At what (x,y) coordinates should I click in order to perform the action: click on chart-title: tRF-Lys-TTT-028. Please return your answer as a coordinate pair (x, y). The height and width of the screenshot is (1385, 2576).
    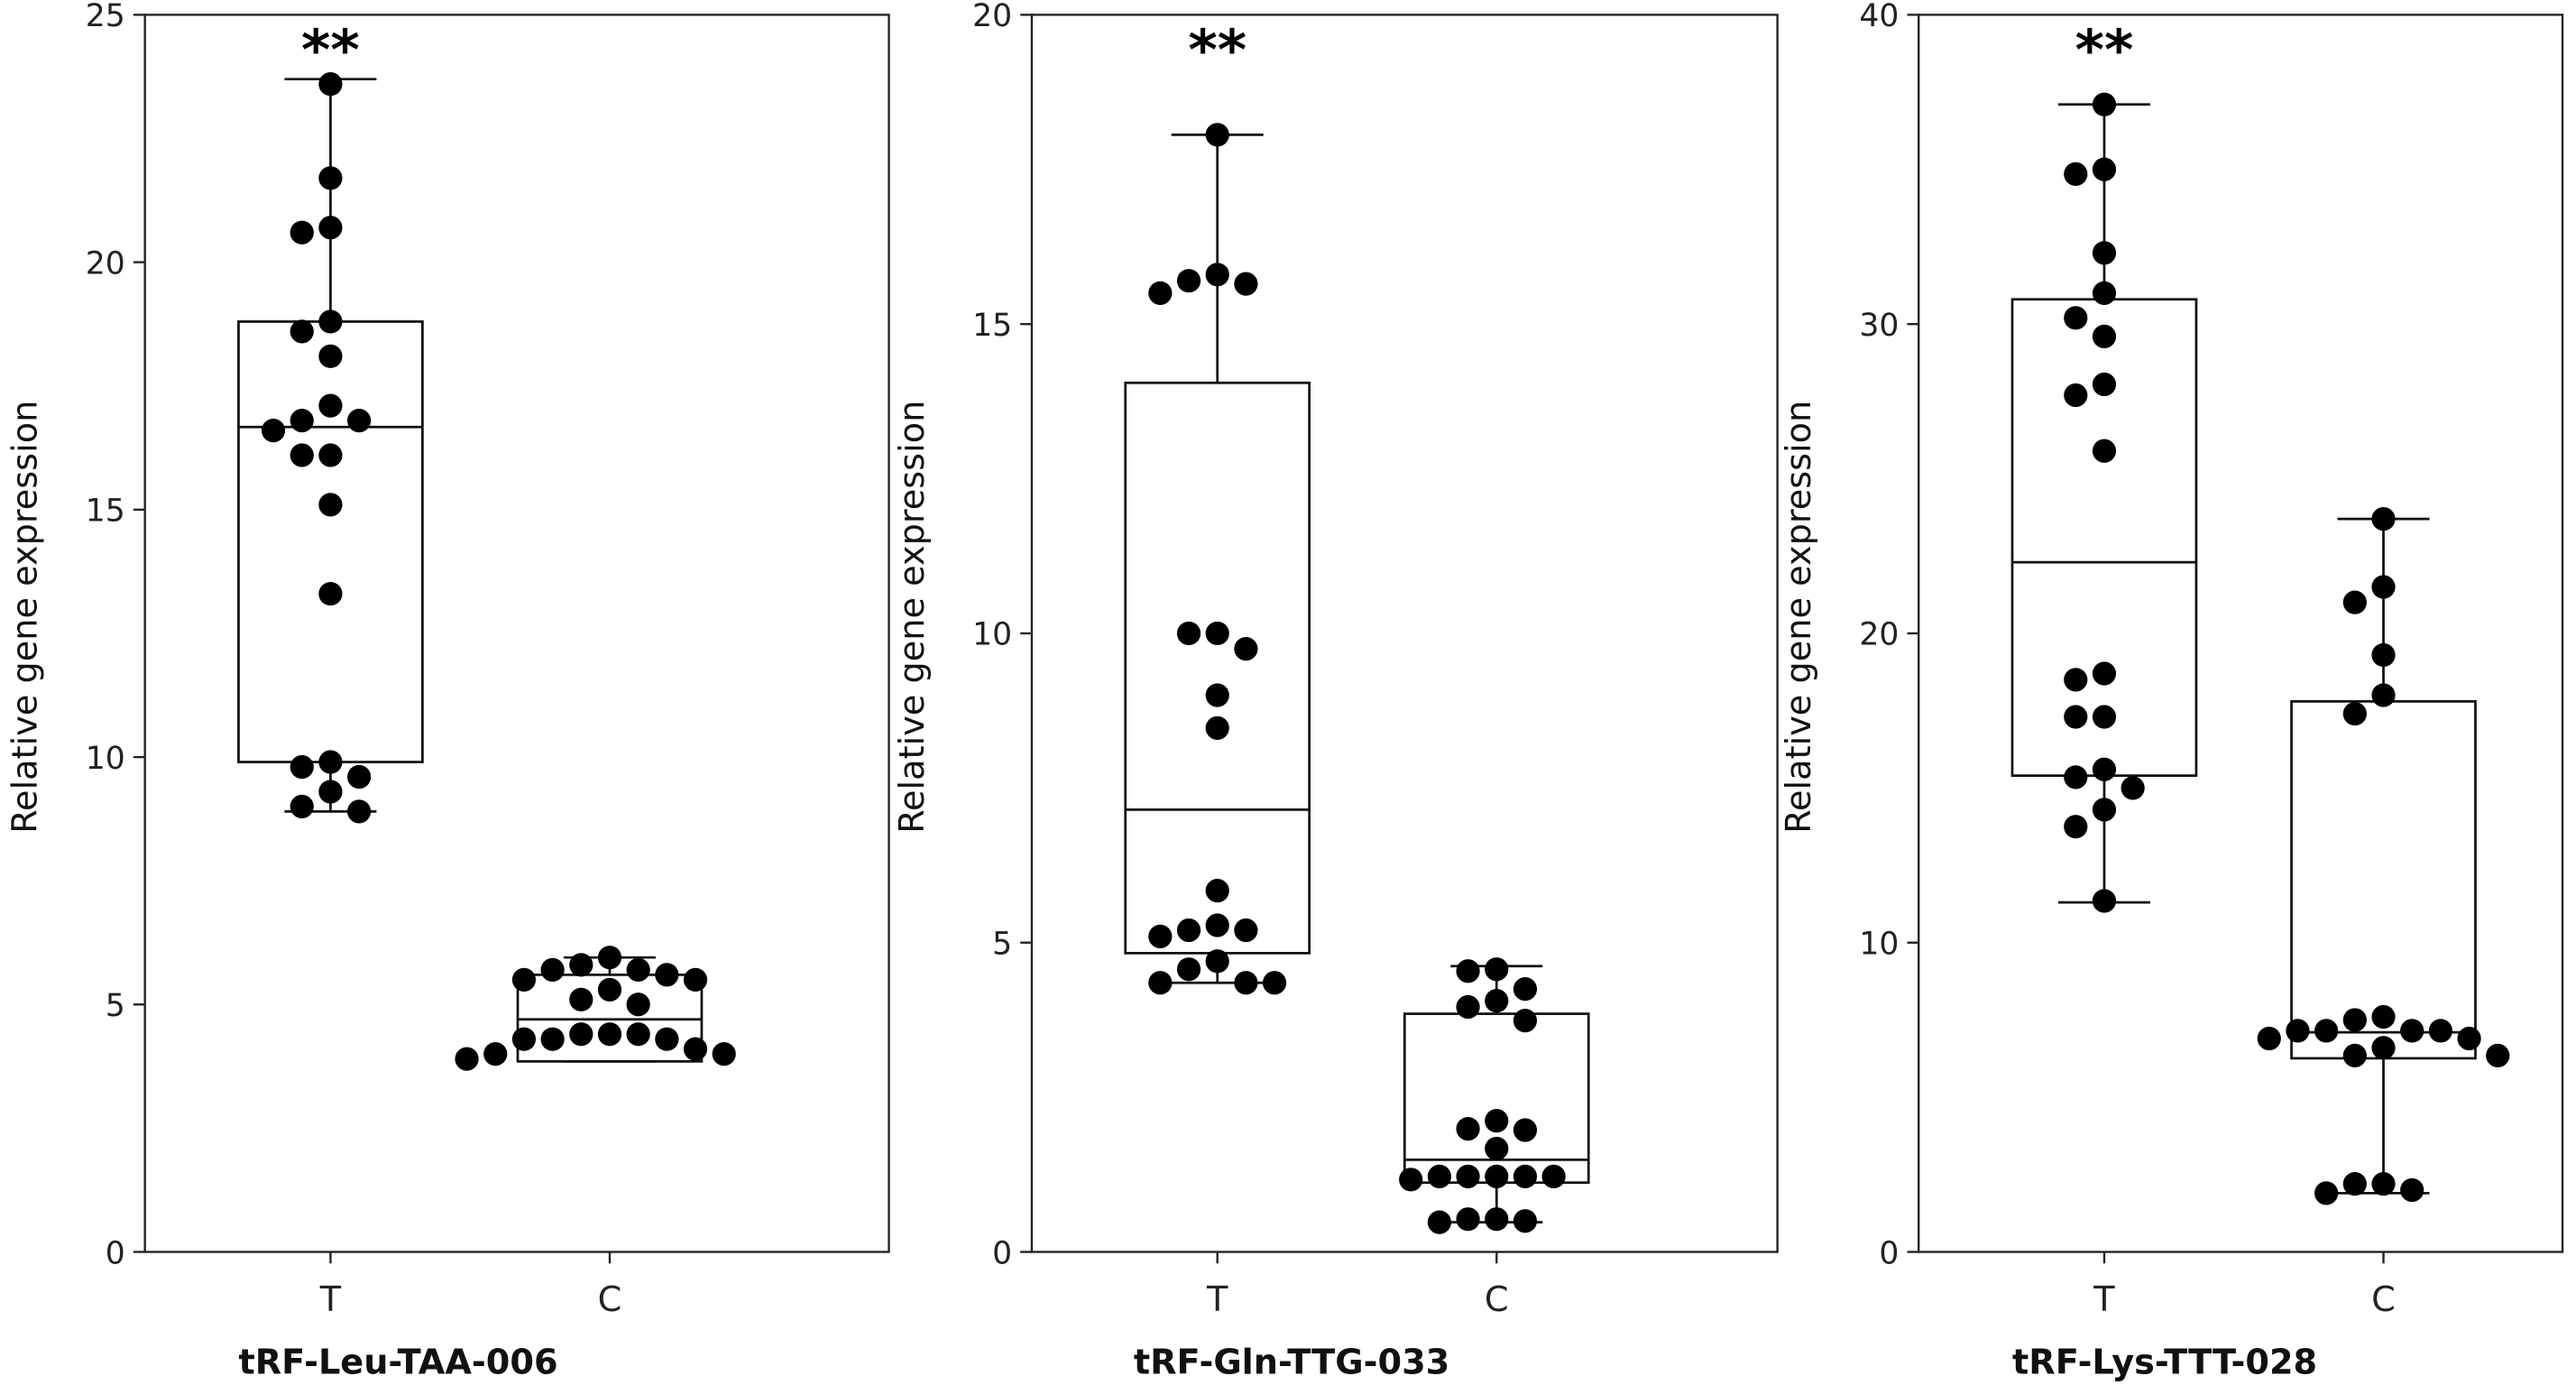
    Looking at the image, I should click on (2164, 1362).